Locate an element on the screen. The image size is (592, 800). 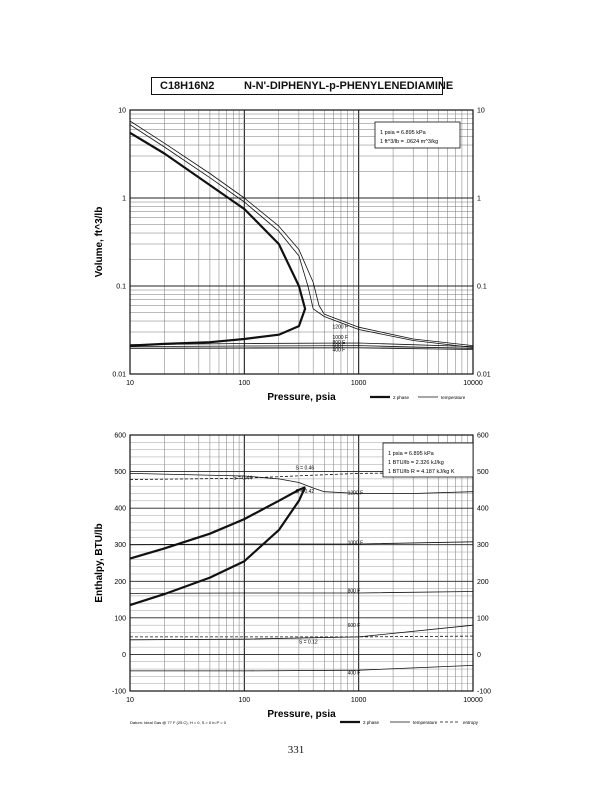
y-tick-label-right: 0 is located at coordinates (479, 655).